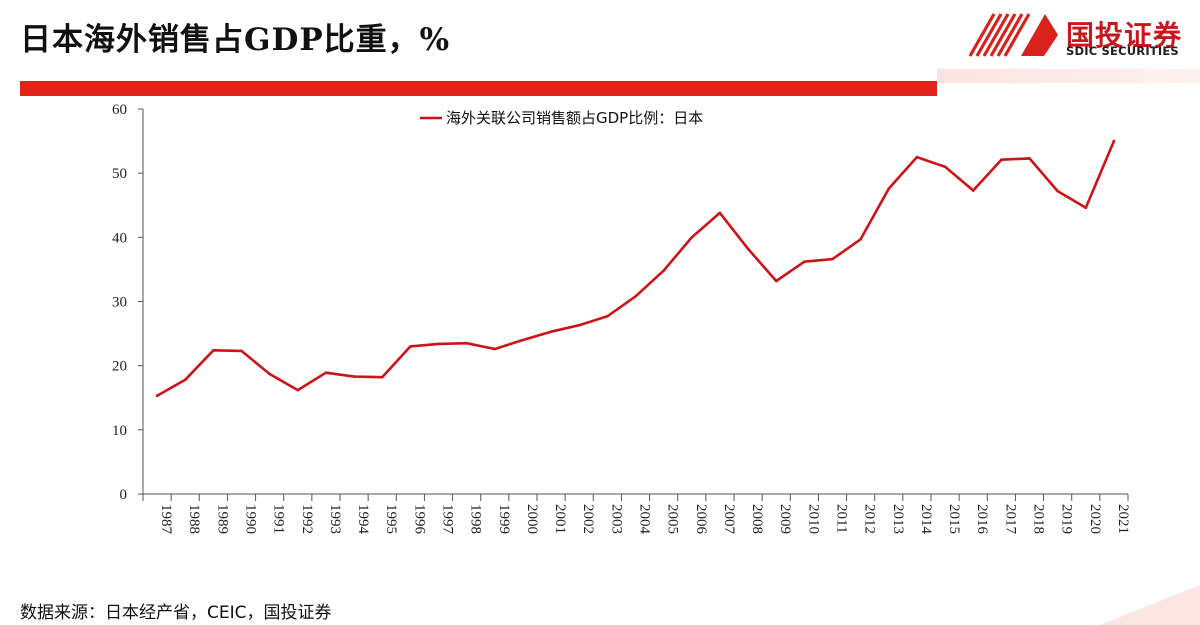 The image size is (1200, 625). I want to click on x-tick-label: 1998, so click(476, 519).